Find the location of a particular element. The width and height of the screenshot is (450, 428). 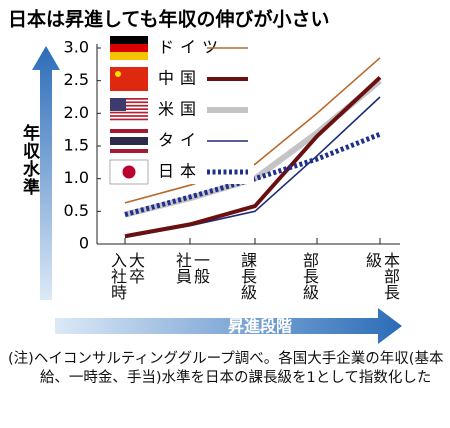

y-tick-label: 2.0 is located at coordinates (76, 112).